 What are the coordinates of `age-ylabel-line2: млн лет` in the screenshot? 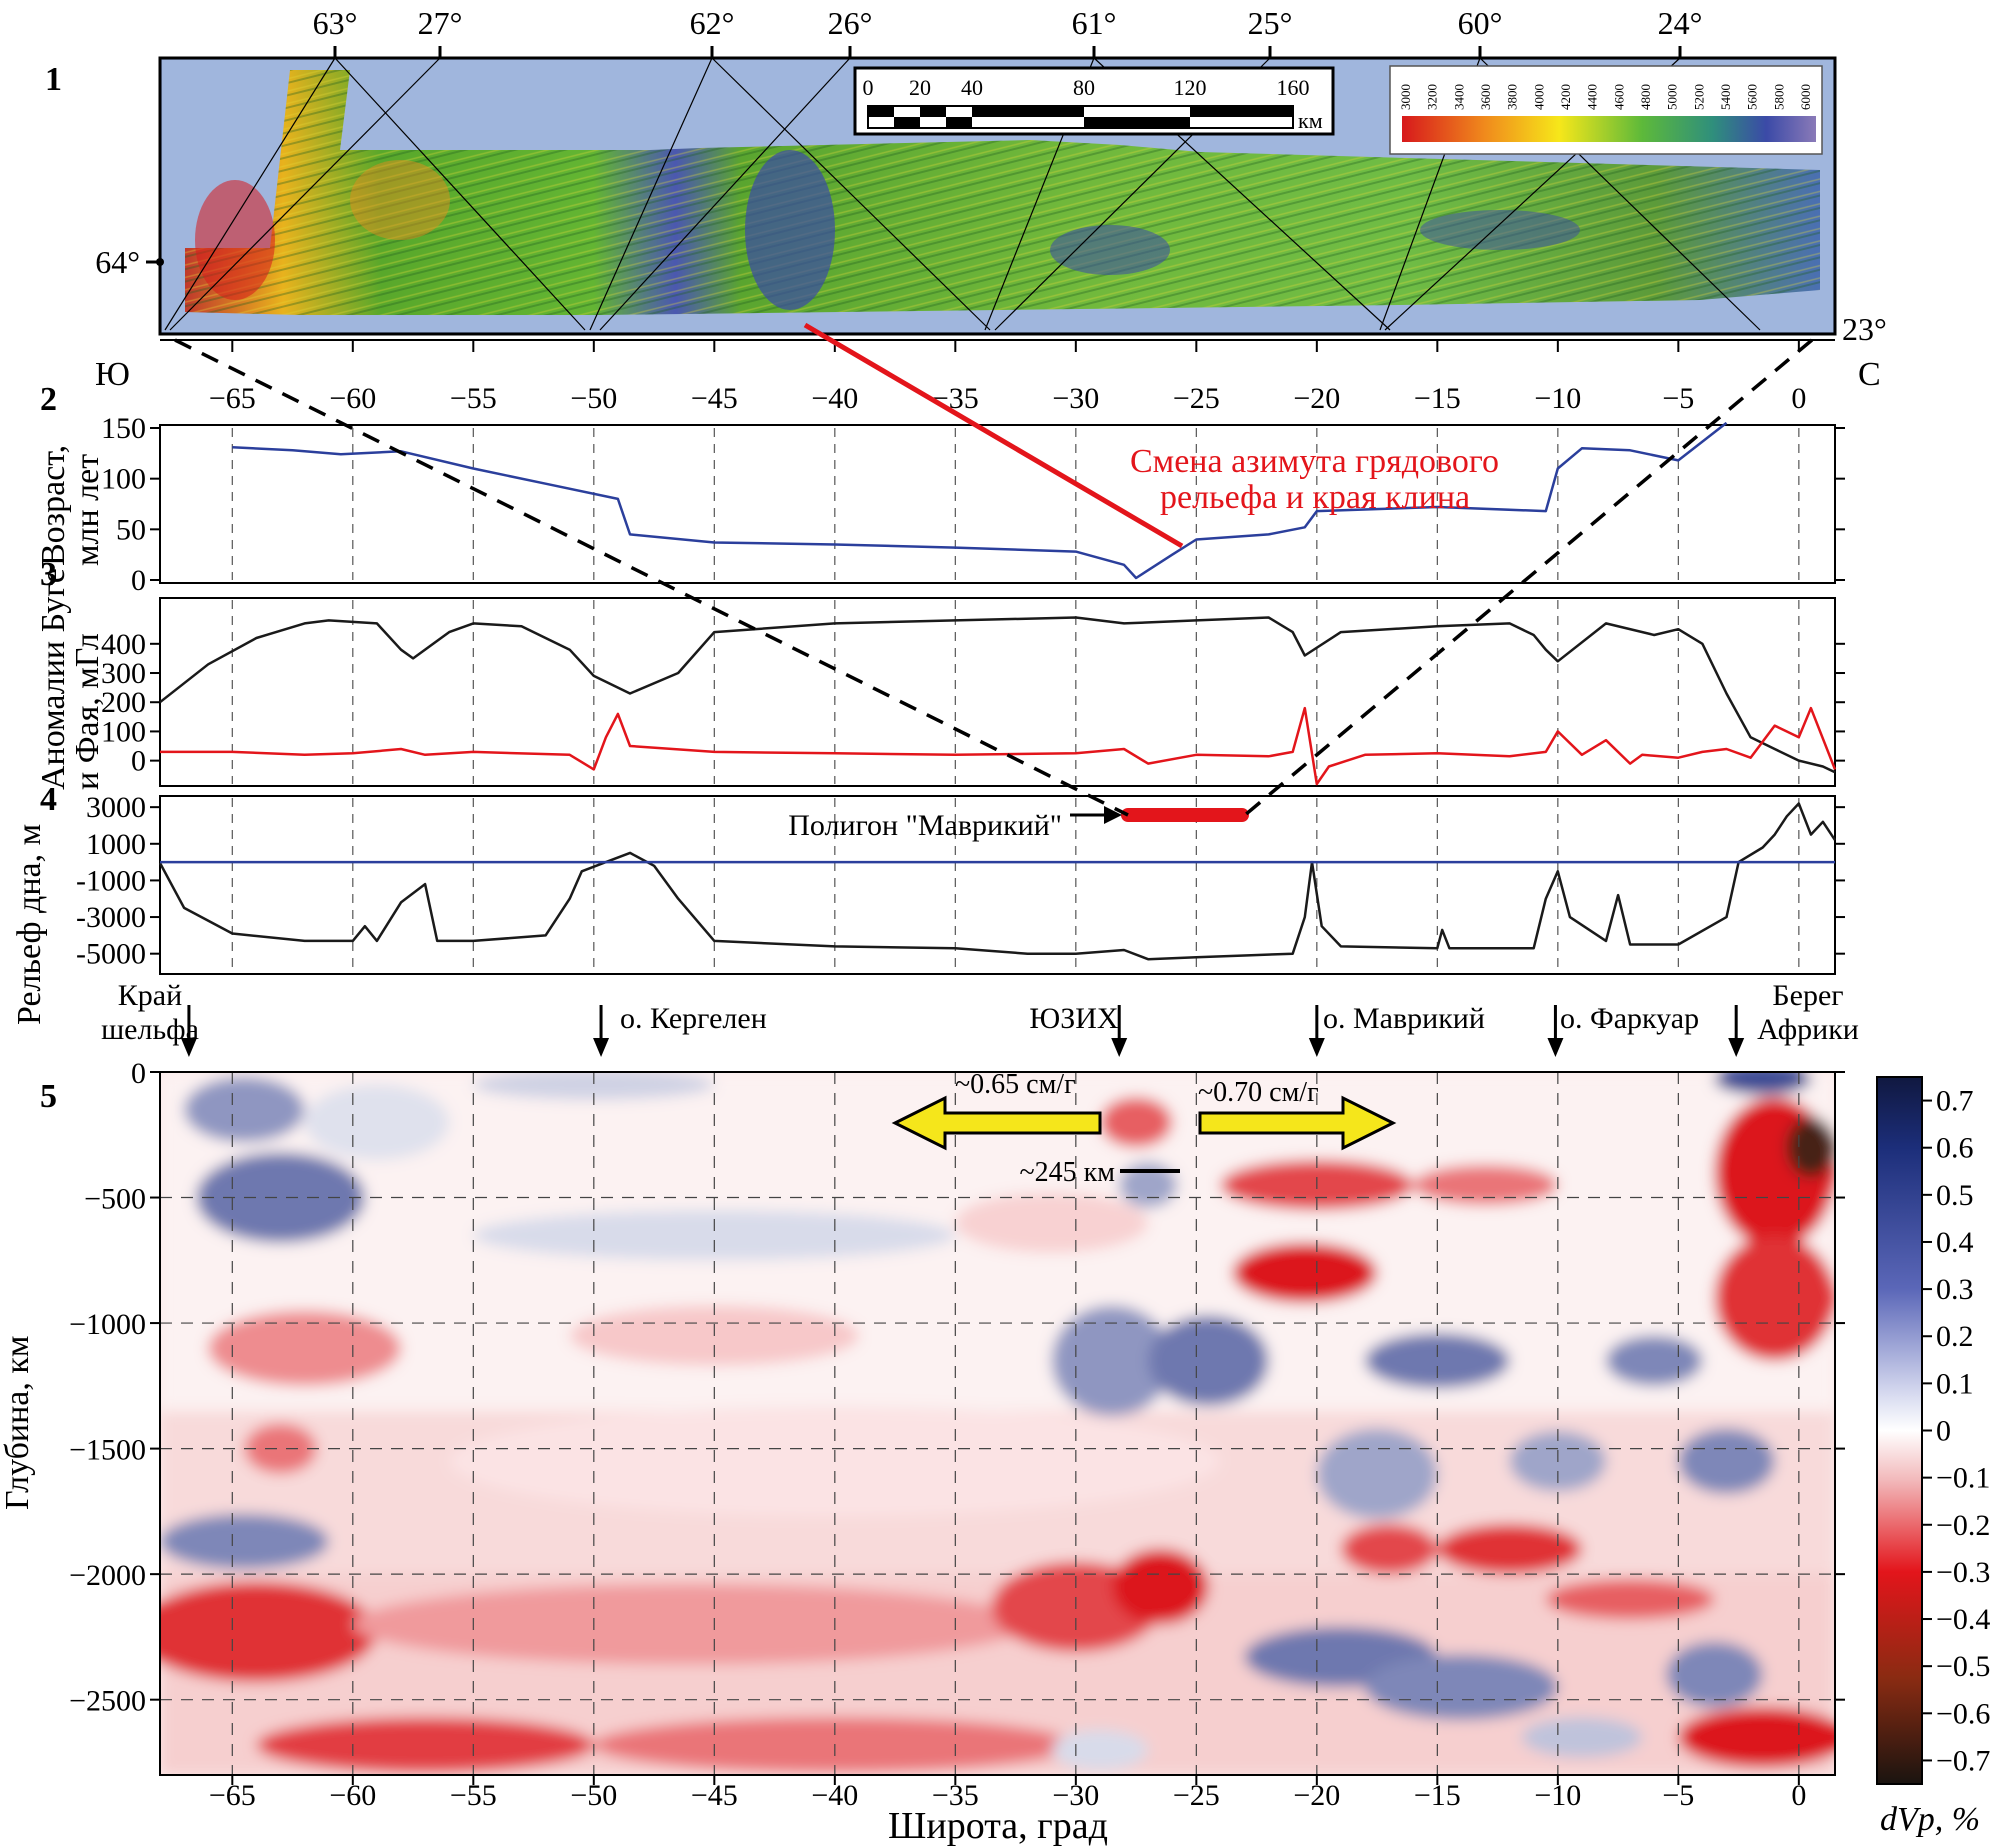 It's located at (87, 510).